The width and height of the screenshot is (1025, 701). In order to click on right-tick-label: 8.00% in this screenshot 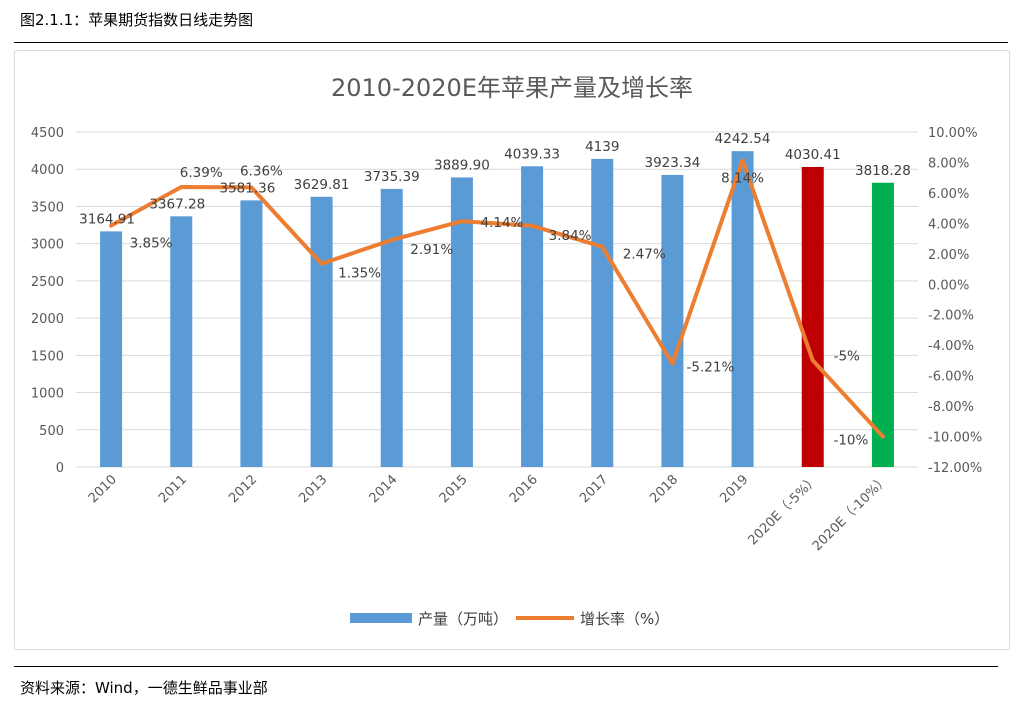, I will do `click(948, 163)`.